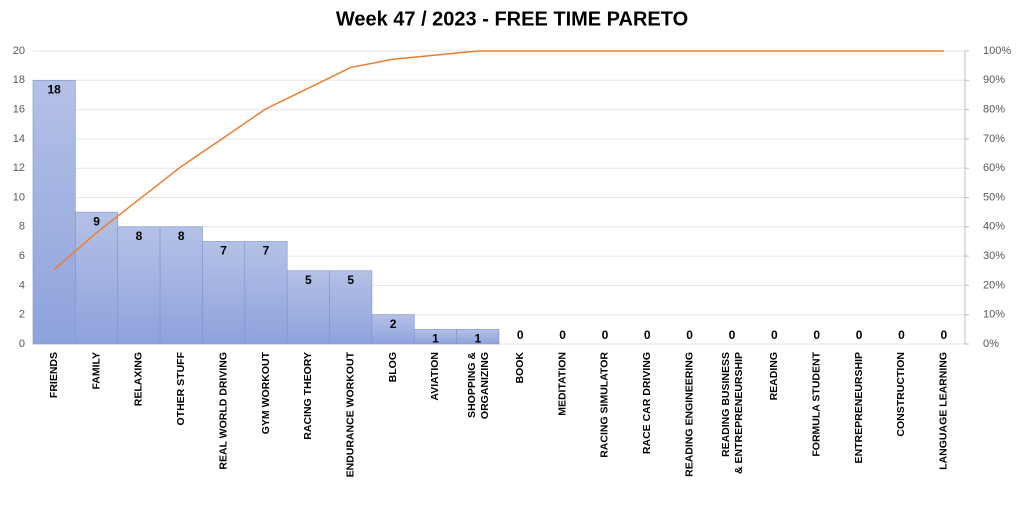  Describe the element at coordinates (55, 89) in the screenshot. I see `value-label: 18` at that location.